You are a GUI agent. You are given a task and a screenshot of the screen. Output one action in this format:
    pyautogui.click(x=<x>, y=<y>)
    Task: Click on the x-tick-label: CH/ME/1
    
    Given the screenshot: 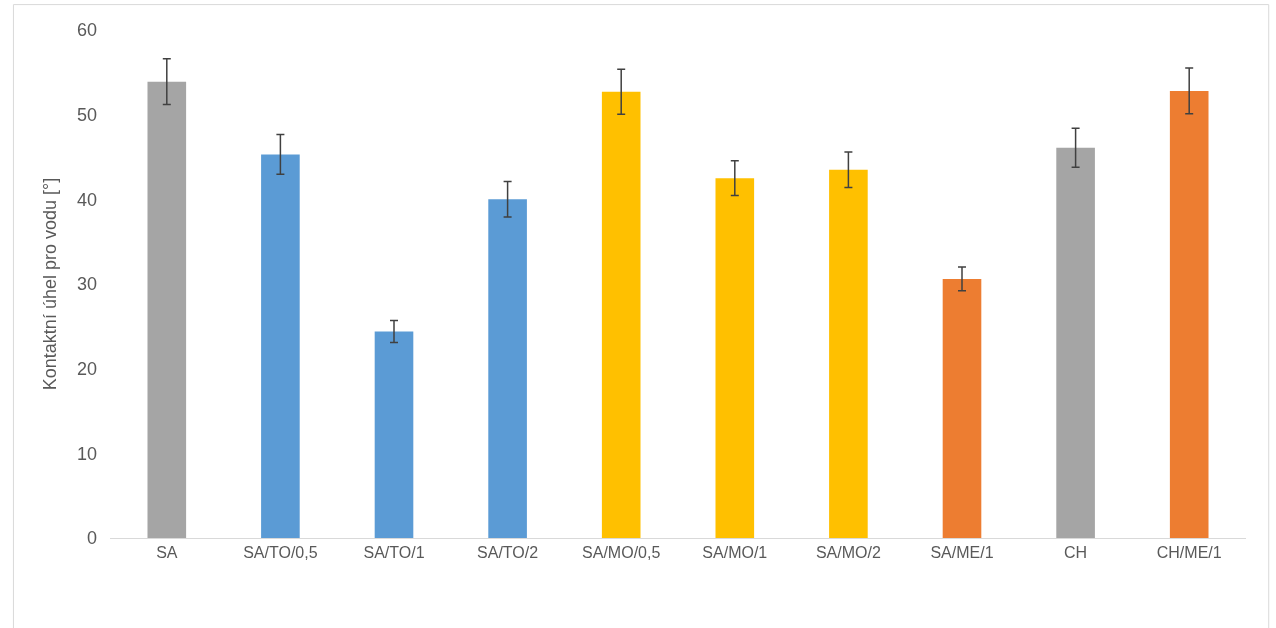 What is the action you would take?
    pyautogui.click(x=1189, y=553)
    